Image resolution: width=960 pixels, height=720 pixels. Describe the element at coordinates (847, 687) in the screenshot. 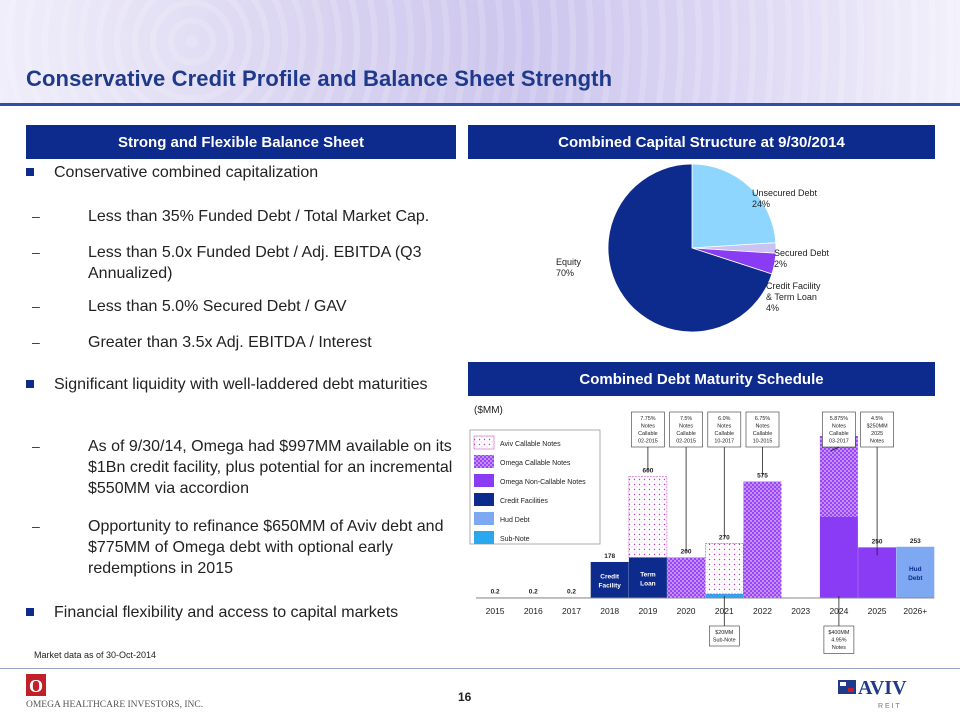

I see `aviv-flag-icon` at that location.